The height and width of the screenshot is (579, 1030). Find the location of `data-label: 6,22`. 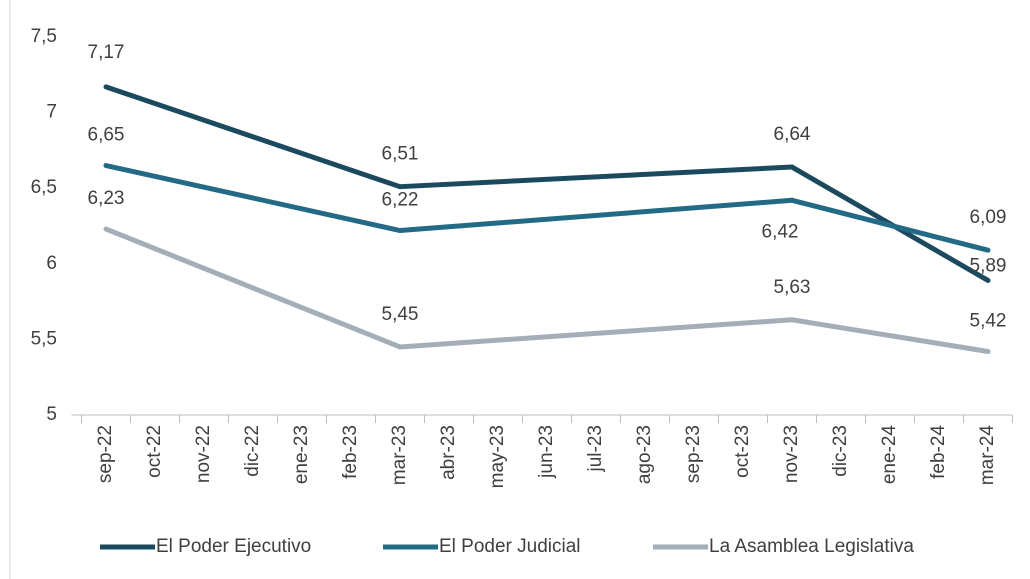

data-label: 6,22 is located at coordinates (400, 200).